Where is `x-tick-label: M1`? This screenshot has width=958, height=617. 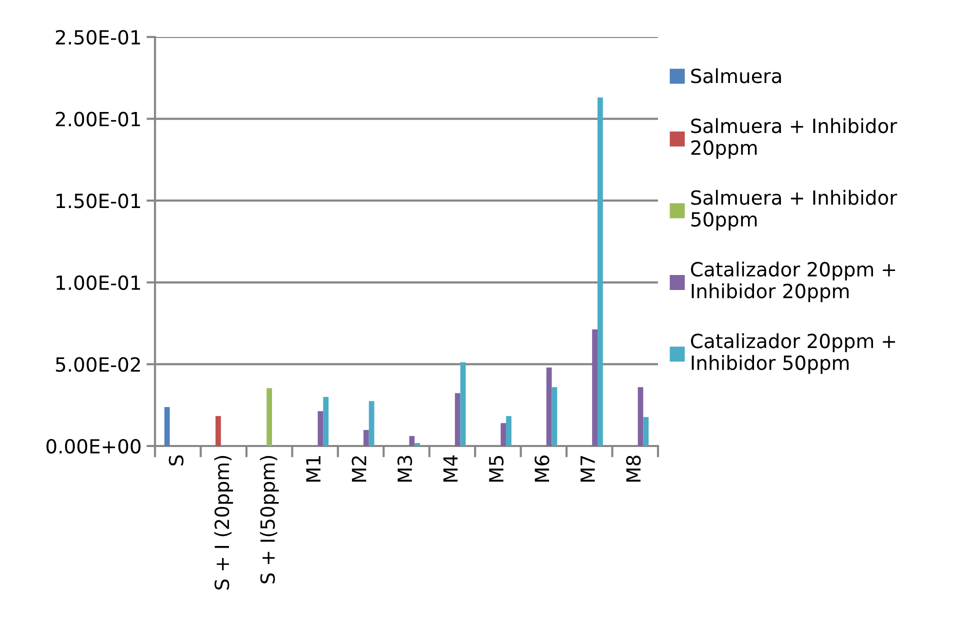
x-tick-label: M1 is located at coordinates (313, 469).